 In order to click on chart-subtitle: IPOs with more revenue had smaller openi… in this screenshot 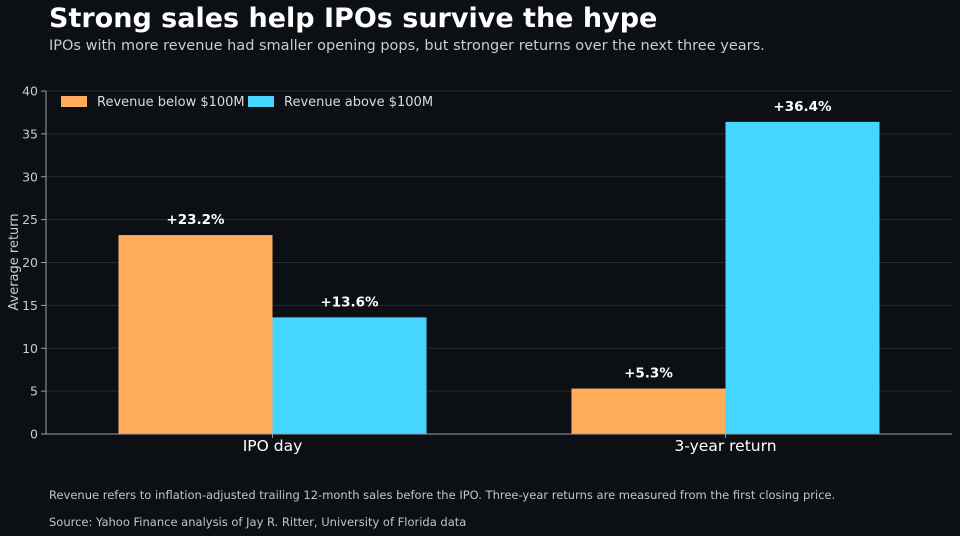, I will do `click(407, 46)`.